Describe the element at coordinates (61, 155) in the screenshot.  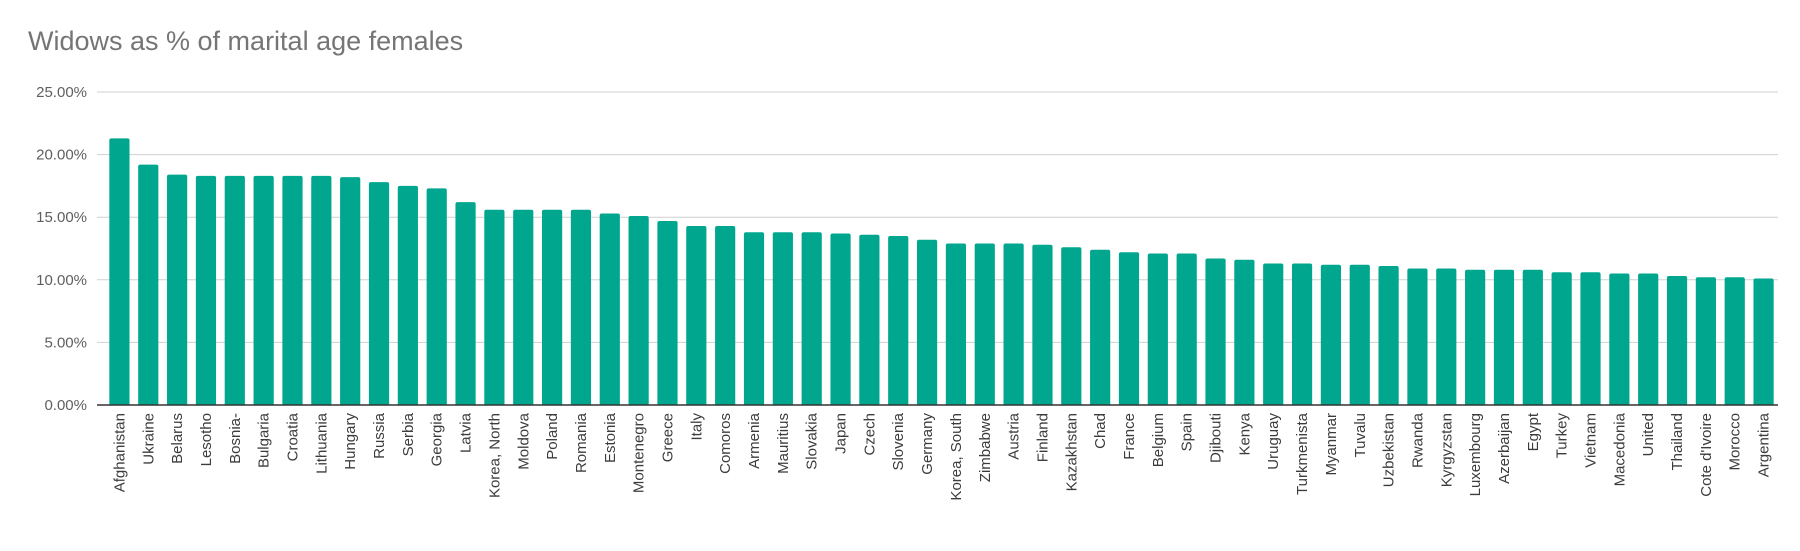
I see `y-tick-label: 20.00%` at that location.